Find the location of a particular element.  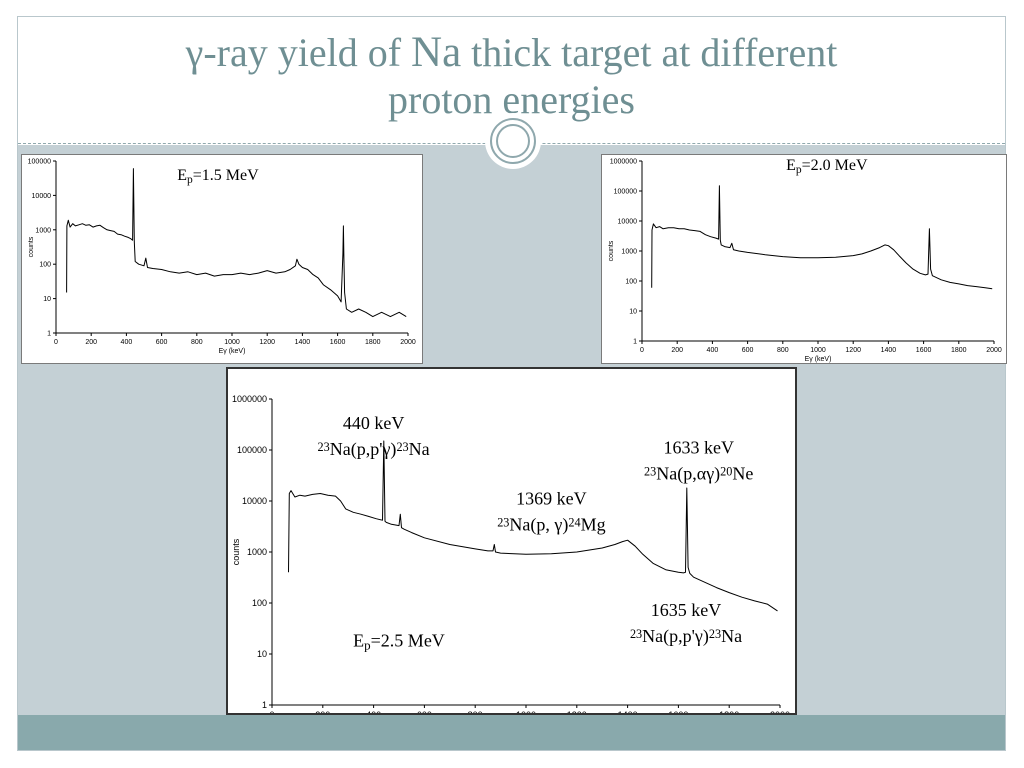

c2-y-tick-label: 1 is located at coordinates (635, 341).